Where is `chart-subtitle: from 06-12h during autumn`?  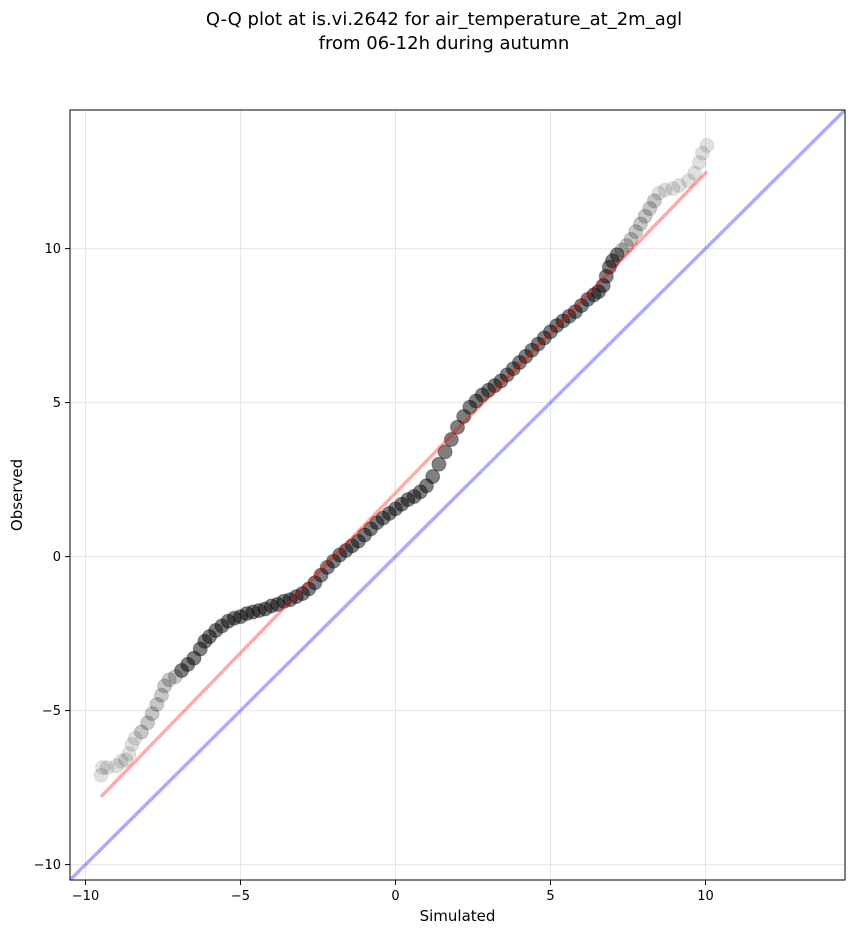
chart-subtitle: from 06-12h during autumn is located at coordinates (444, 43).